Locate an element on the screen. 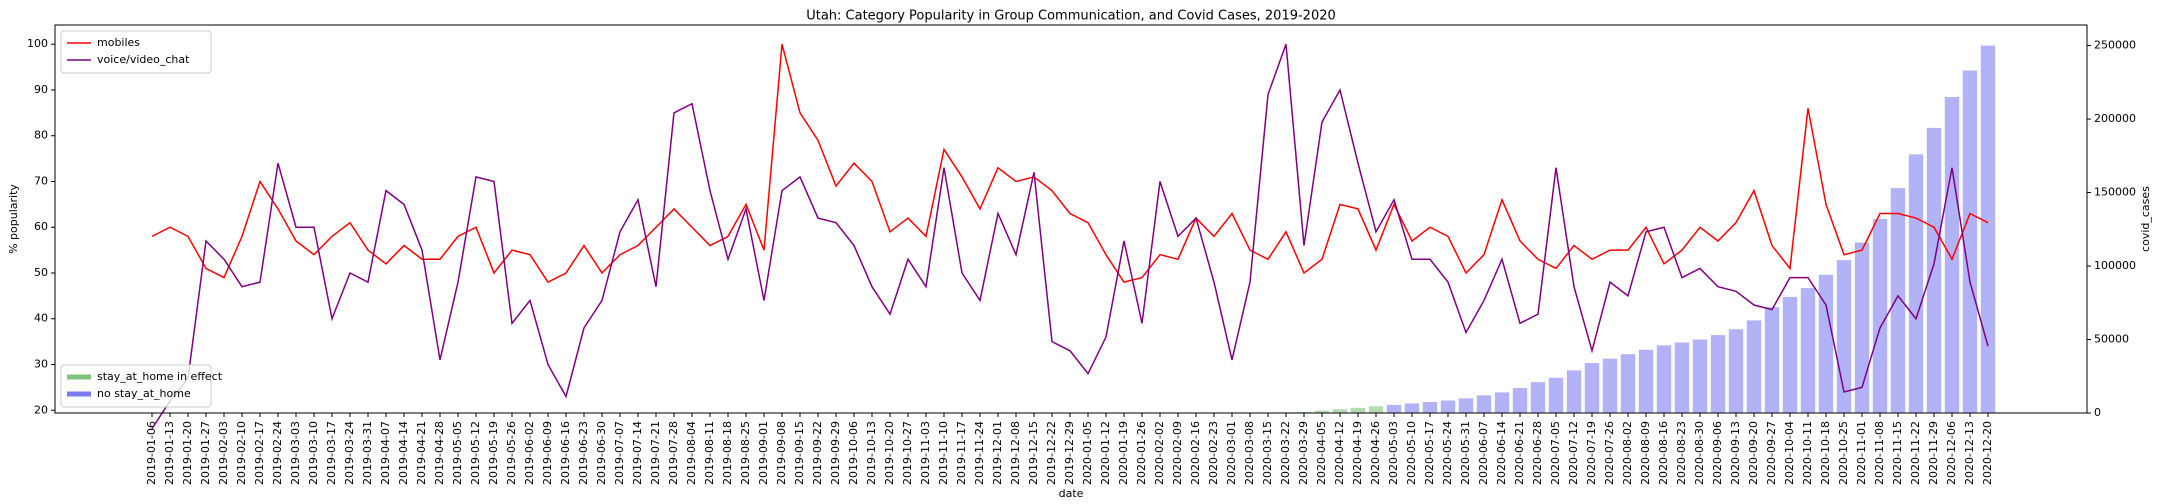 The image size is (2160, 504). x-tick-label: 2019-06-30 is located at coordinates (601, 453).